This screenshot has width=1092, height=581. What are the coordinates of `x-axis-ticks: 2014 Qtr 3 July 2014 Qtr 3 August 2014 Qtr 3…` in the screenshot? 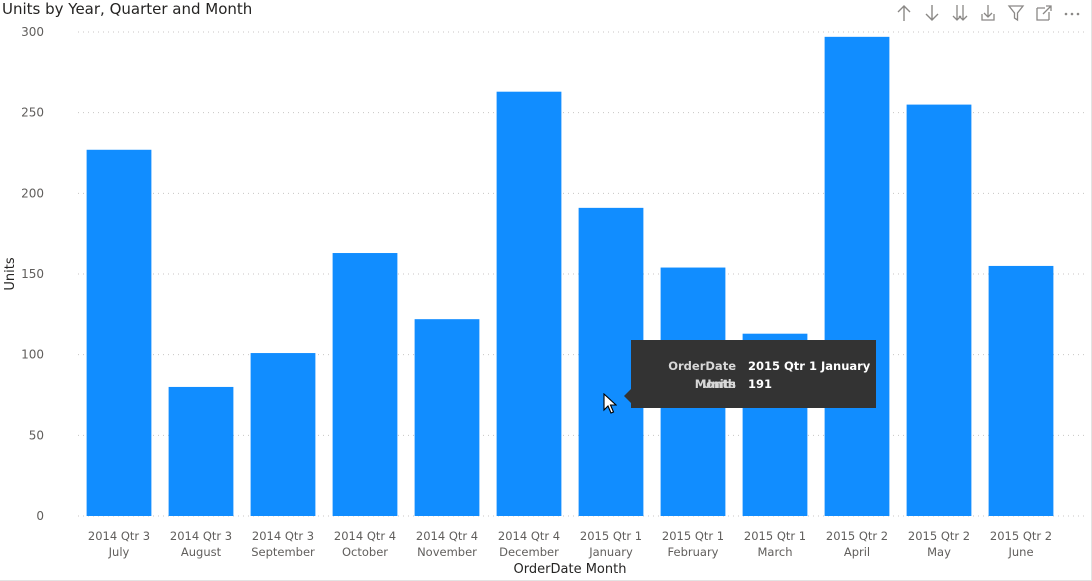 It's located at (570, 544).